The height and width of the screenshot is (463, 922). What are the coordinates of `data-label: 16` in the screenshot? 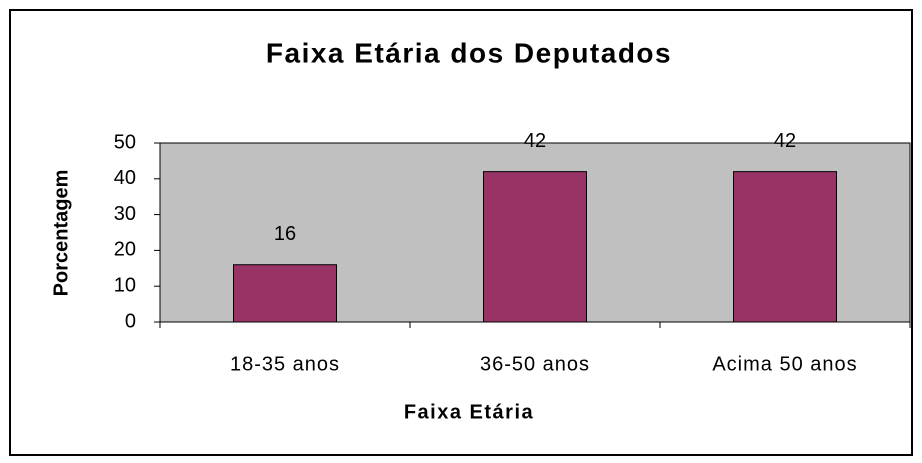 It's located at (285, 234).